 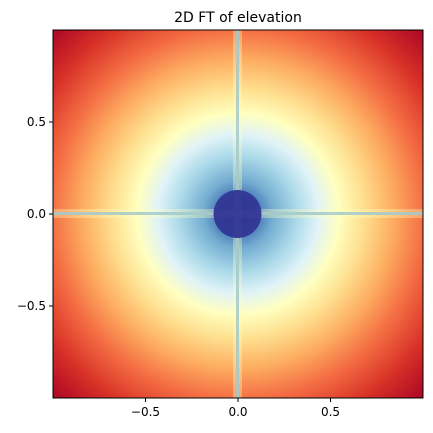 I want to click on y-tick-label: 0.5, so click(x=36, y=122).